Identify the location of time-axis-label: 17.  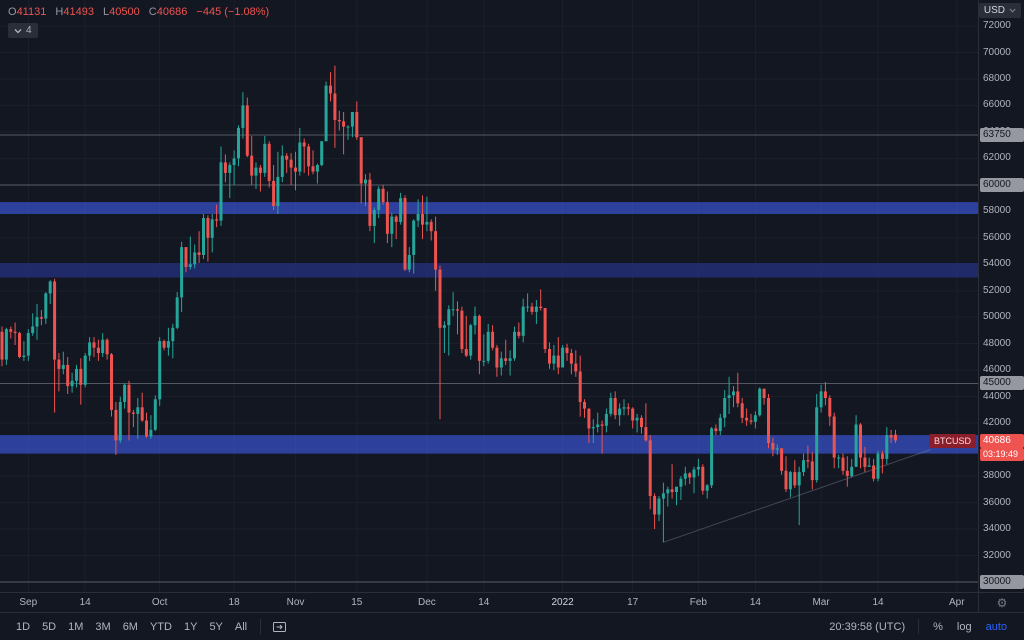
(633, 602).